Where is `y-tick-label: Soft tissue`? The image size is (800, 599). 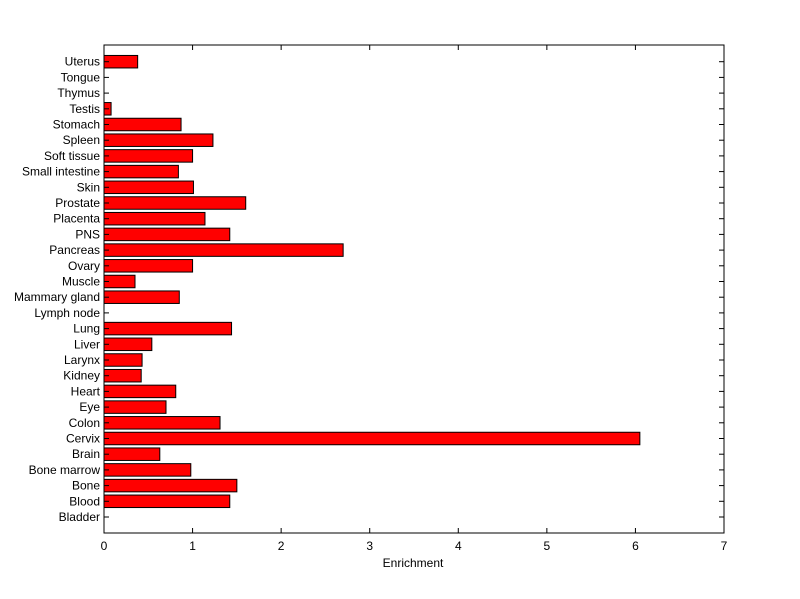 y-tick-label: Soft tissue is located at coordinates (72, 156).